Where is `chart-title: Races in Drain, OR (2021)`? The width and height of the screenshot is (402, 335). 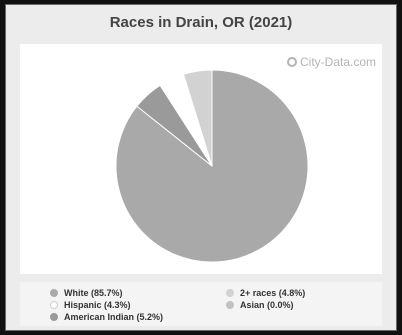
chart-title: Races in Drain, OR (2021) is located at coordinates (201, 22).